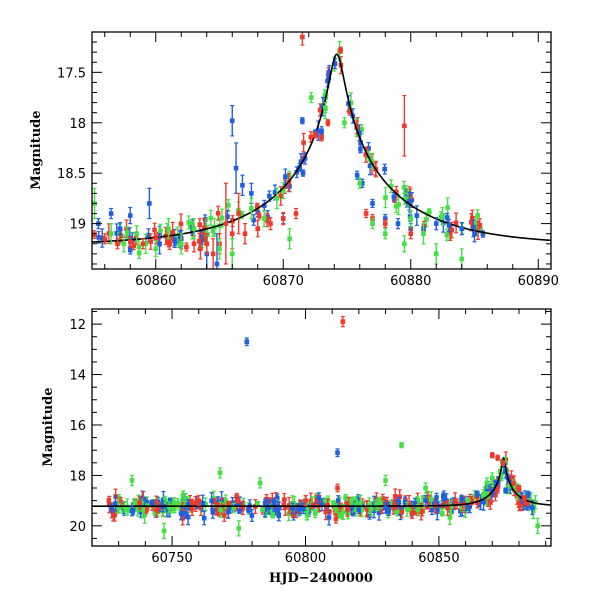 Image resolution: width=600 pixels, height=600 pixels. Describe the element at coordinates (48, 426) in the screenshot. I see `bottom-y-axis-label: Magnitude` at that location.